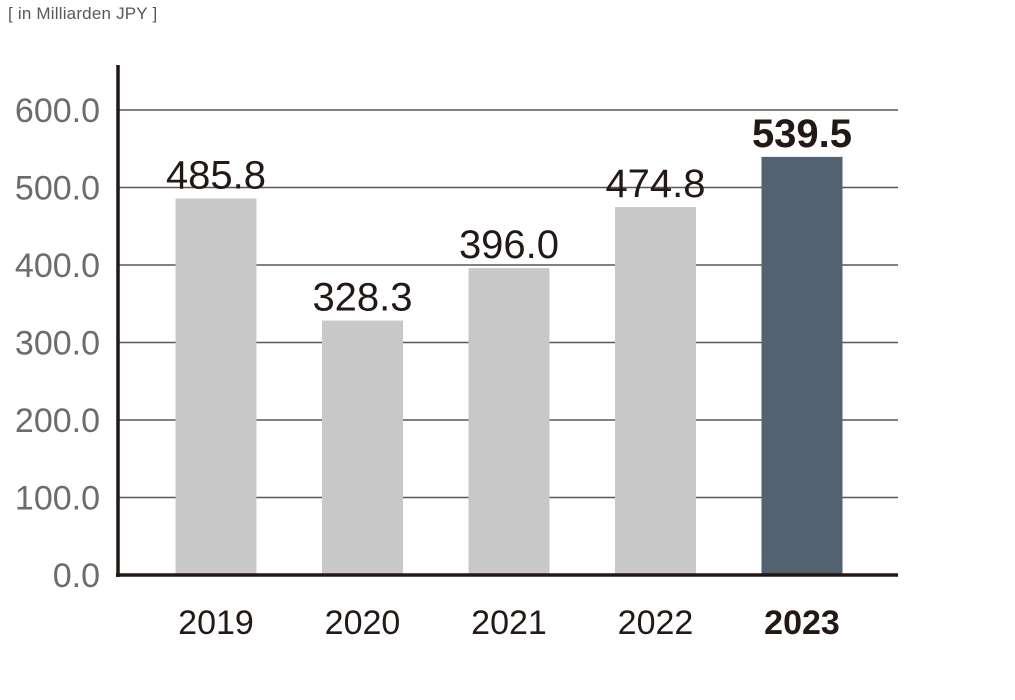 Image resolution: width=1015 pixels, height=700 pixels. I want to click on bar-2022, so click(655, 391).